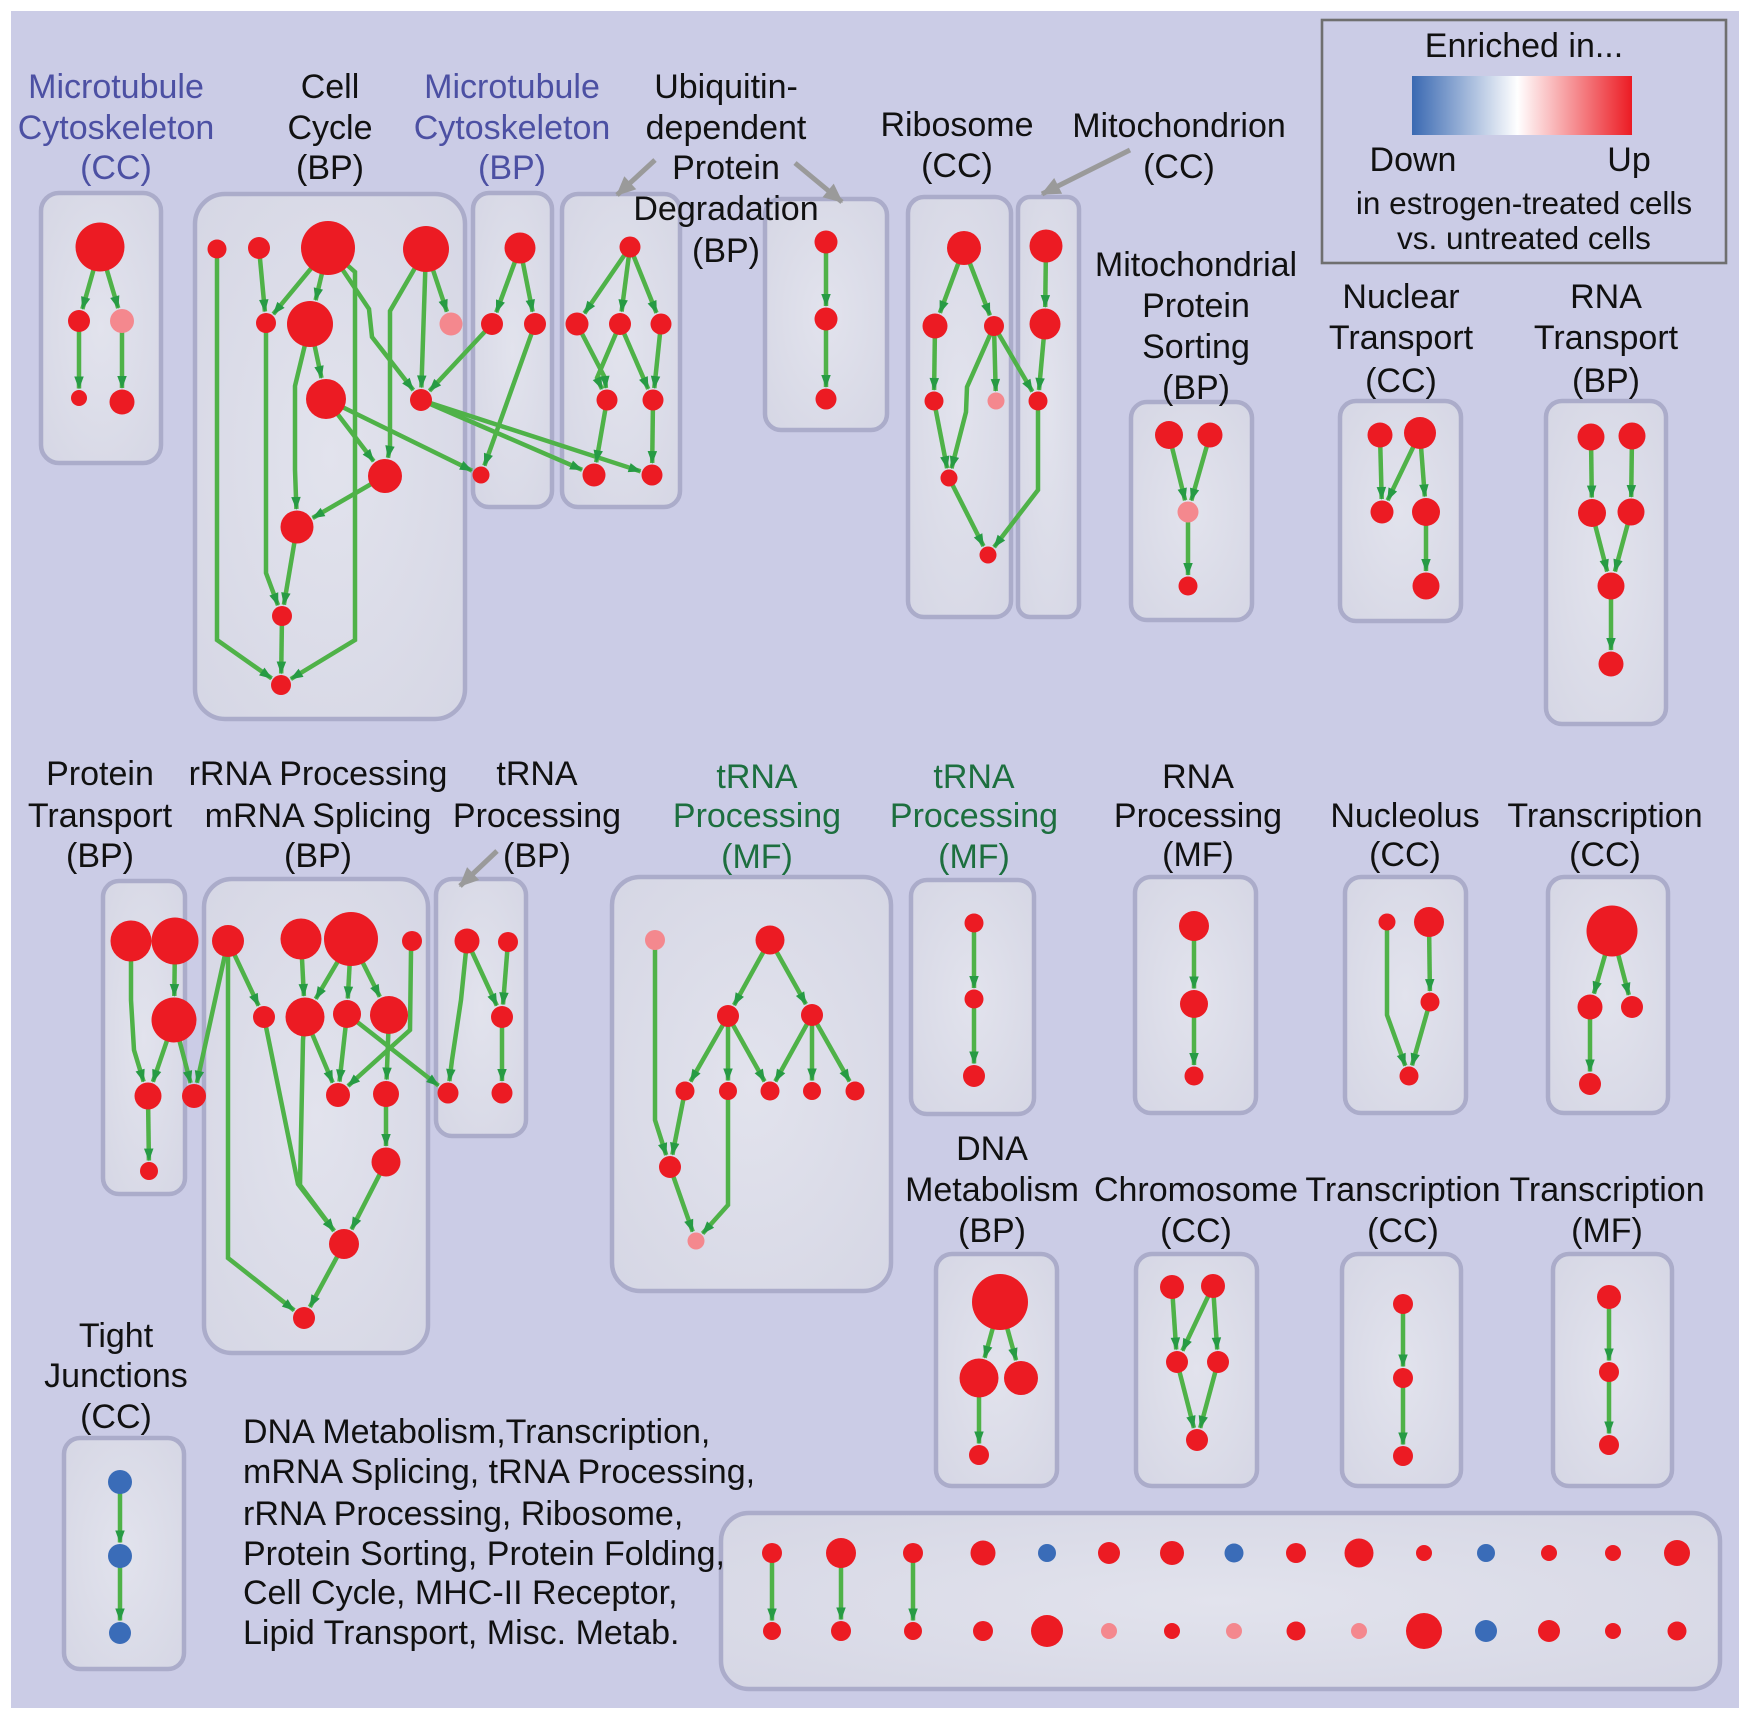 Image resolution: width=1750 pixels, height=1715 pixels. I want to click on svg-text: Chromosome, so click(1196, 1190).